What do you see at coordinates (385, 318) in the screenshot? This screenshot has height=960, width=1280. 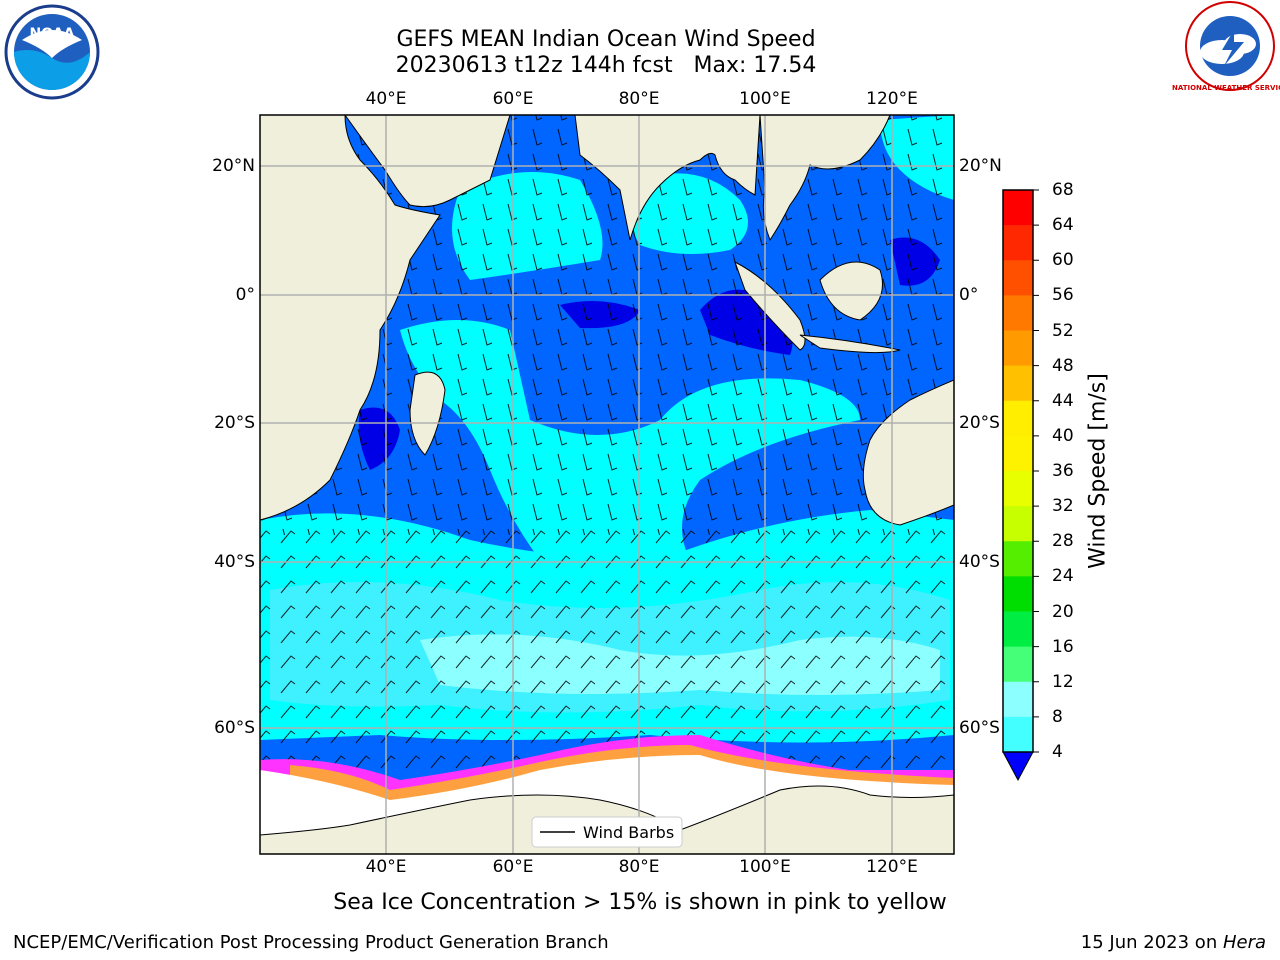 I see `land-africa` at bounding box center [385, 318].